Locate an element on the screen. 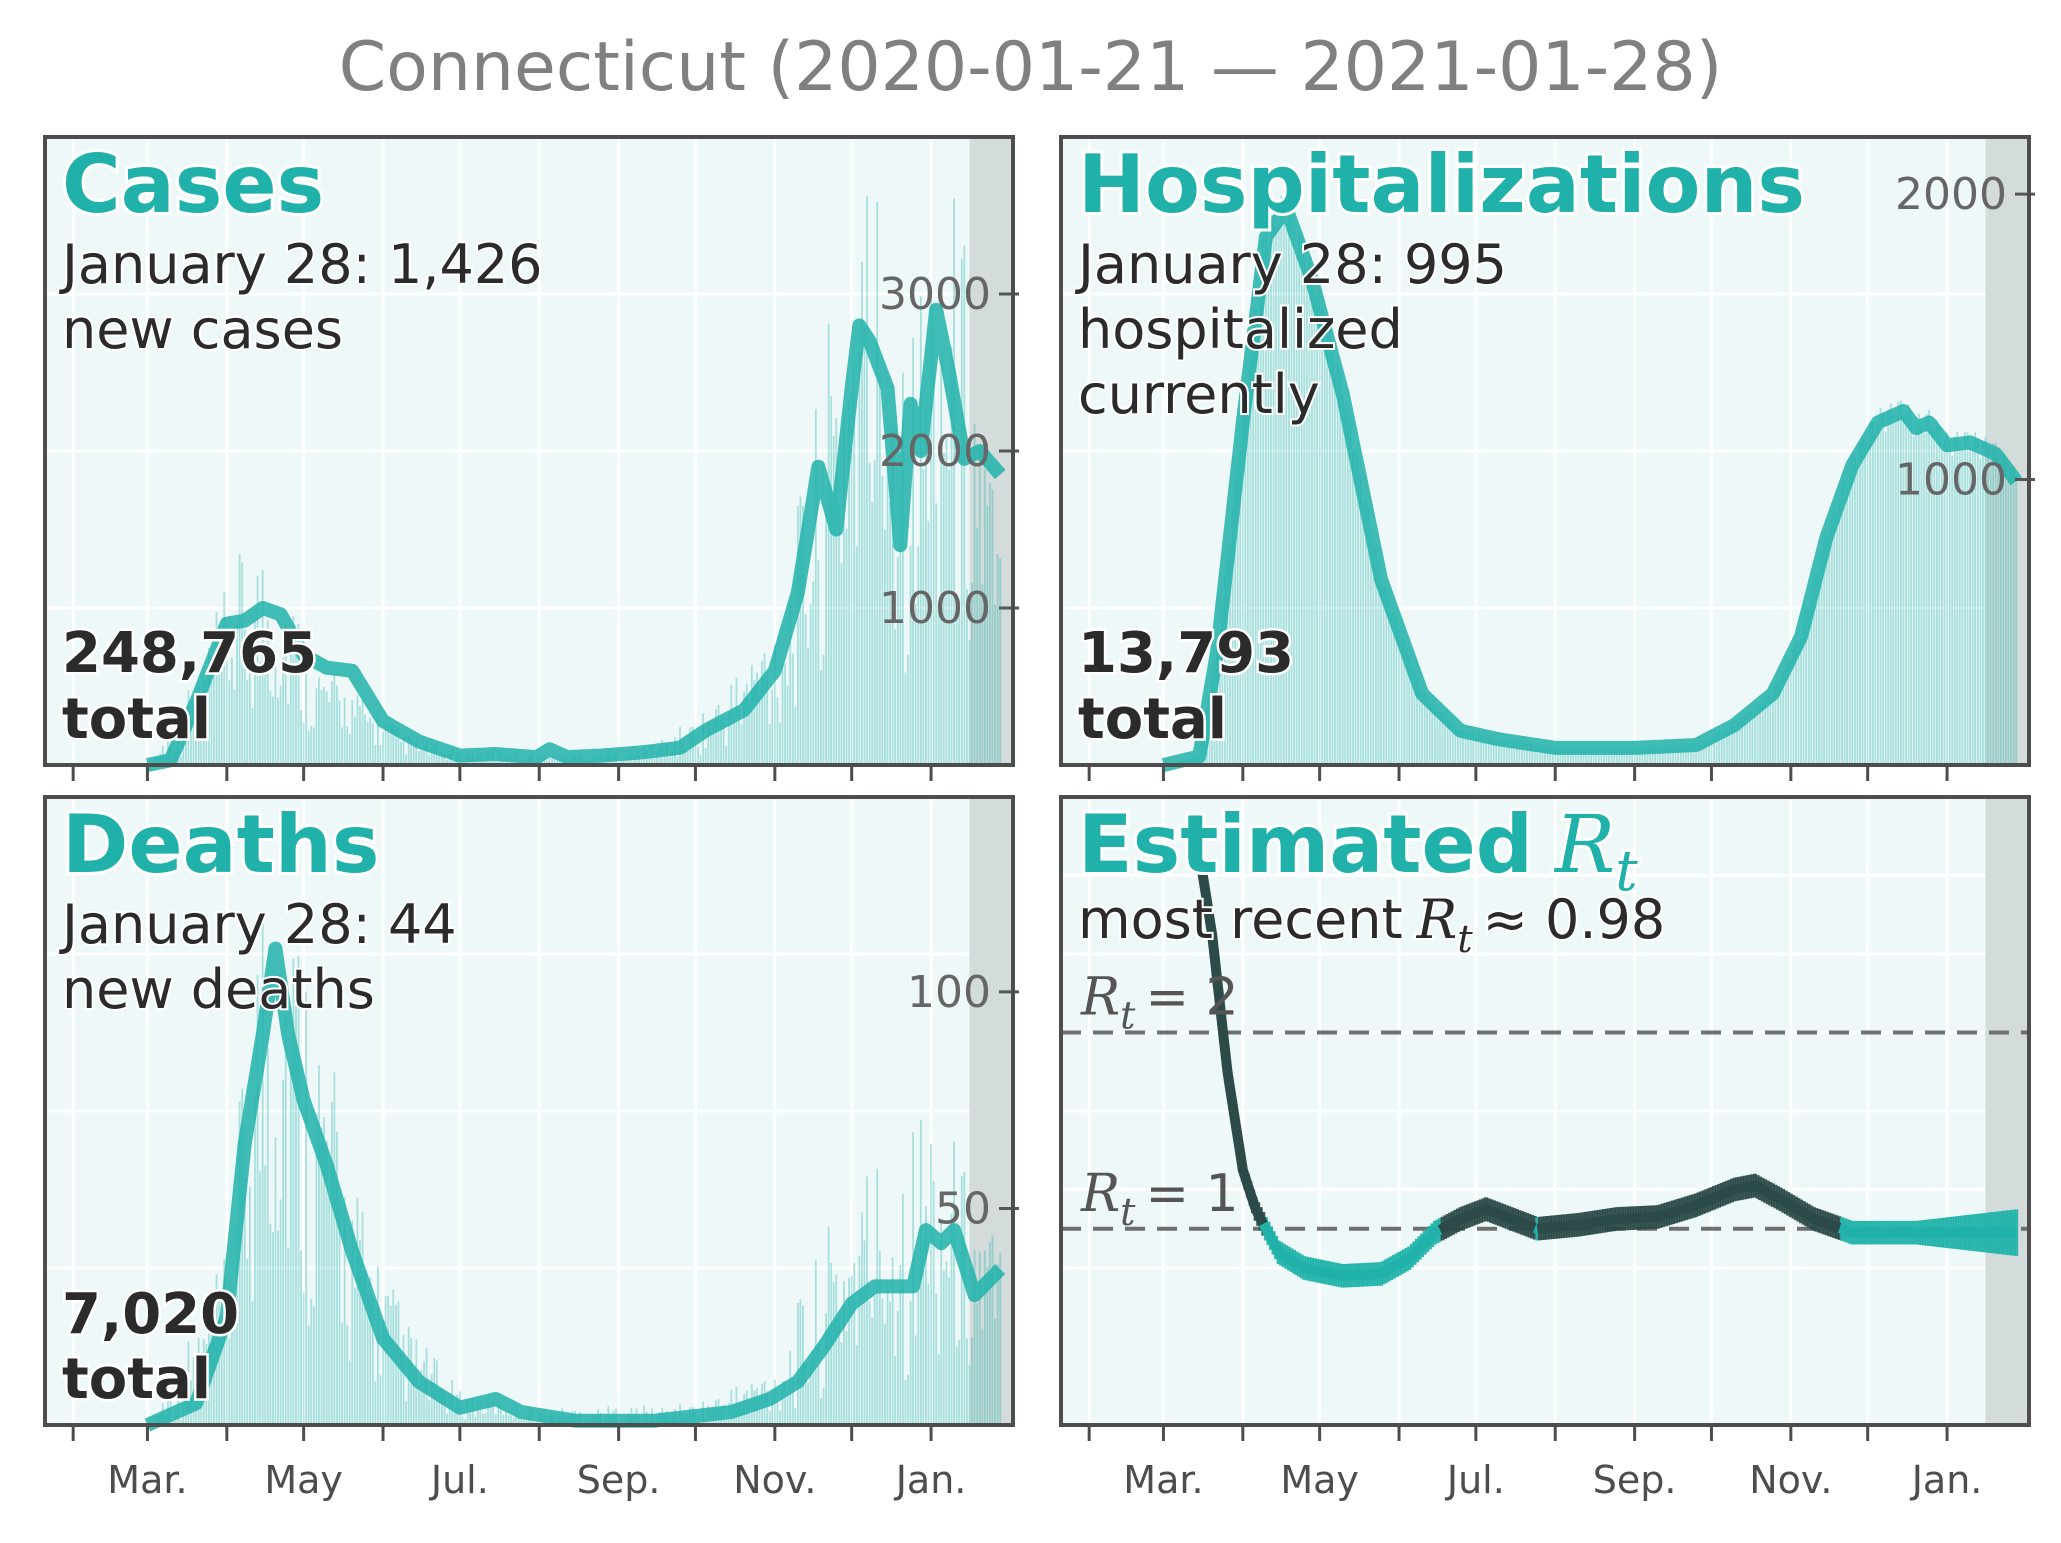  rt-line-segment is located at coordinates (1350, 1251).